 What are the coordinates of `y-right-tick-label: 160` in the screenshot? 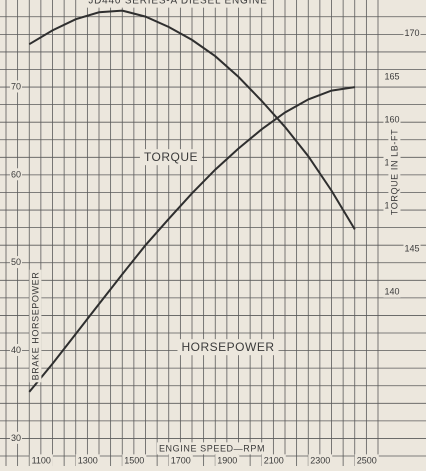 It's located at (391, 119).